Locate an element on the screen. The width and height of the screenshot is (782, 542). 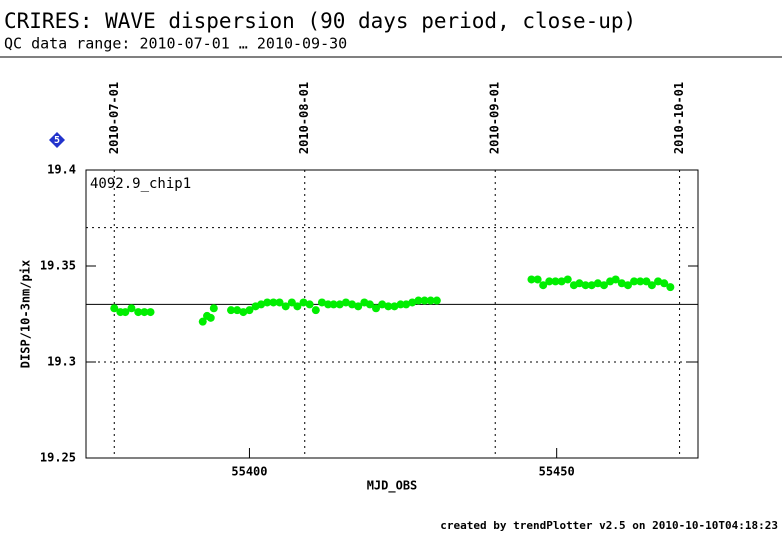
date-tick-label: 2010-08-01 is located at coordinates (304, 118).